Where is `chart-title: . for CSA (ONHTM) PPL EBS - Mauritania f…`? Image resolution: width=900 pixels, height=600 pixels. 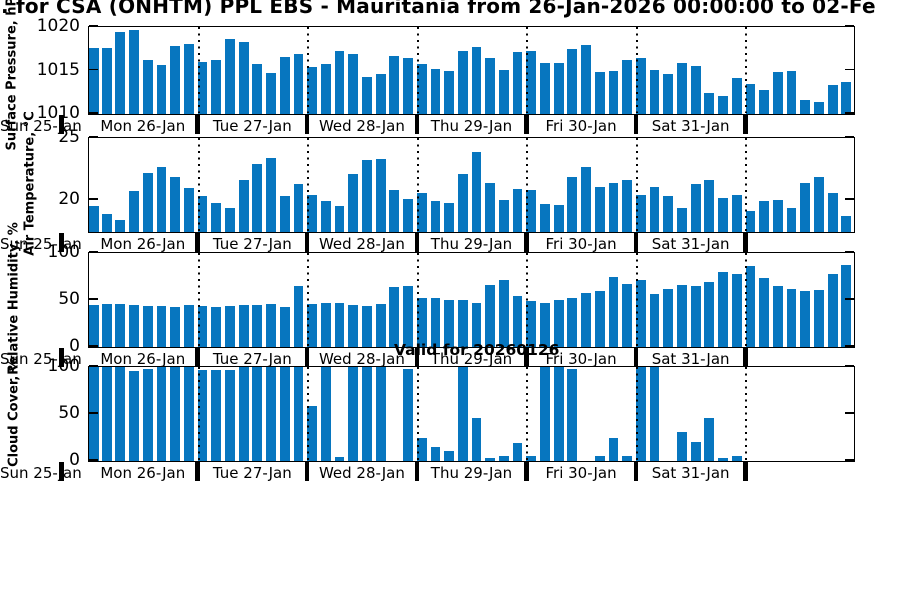
chart-title: . for CSA (ONHTM) PPL EBS - Mauritania f… is located at coordinates (438, 9).